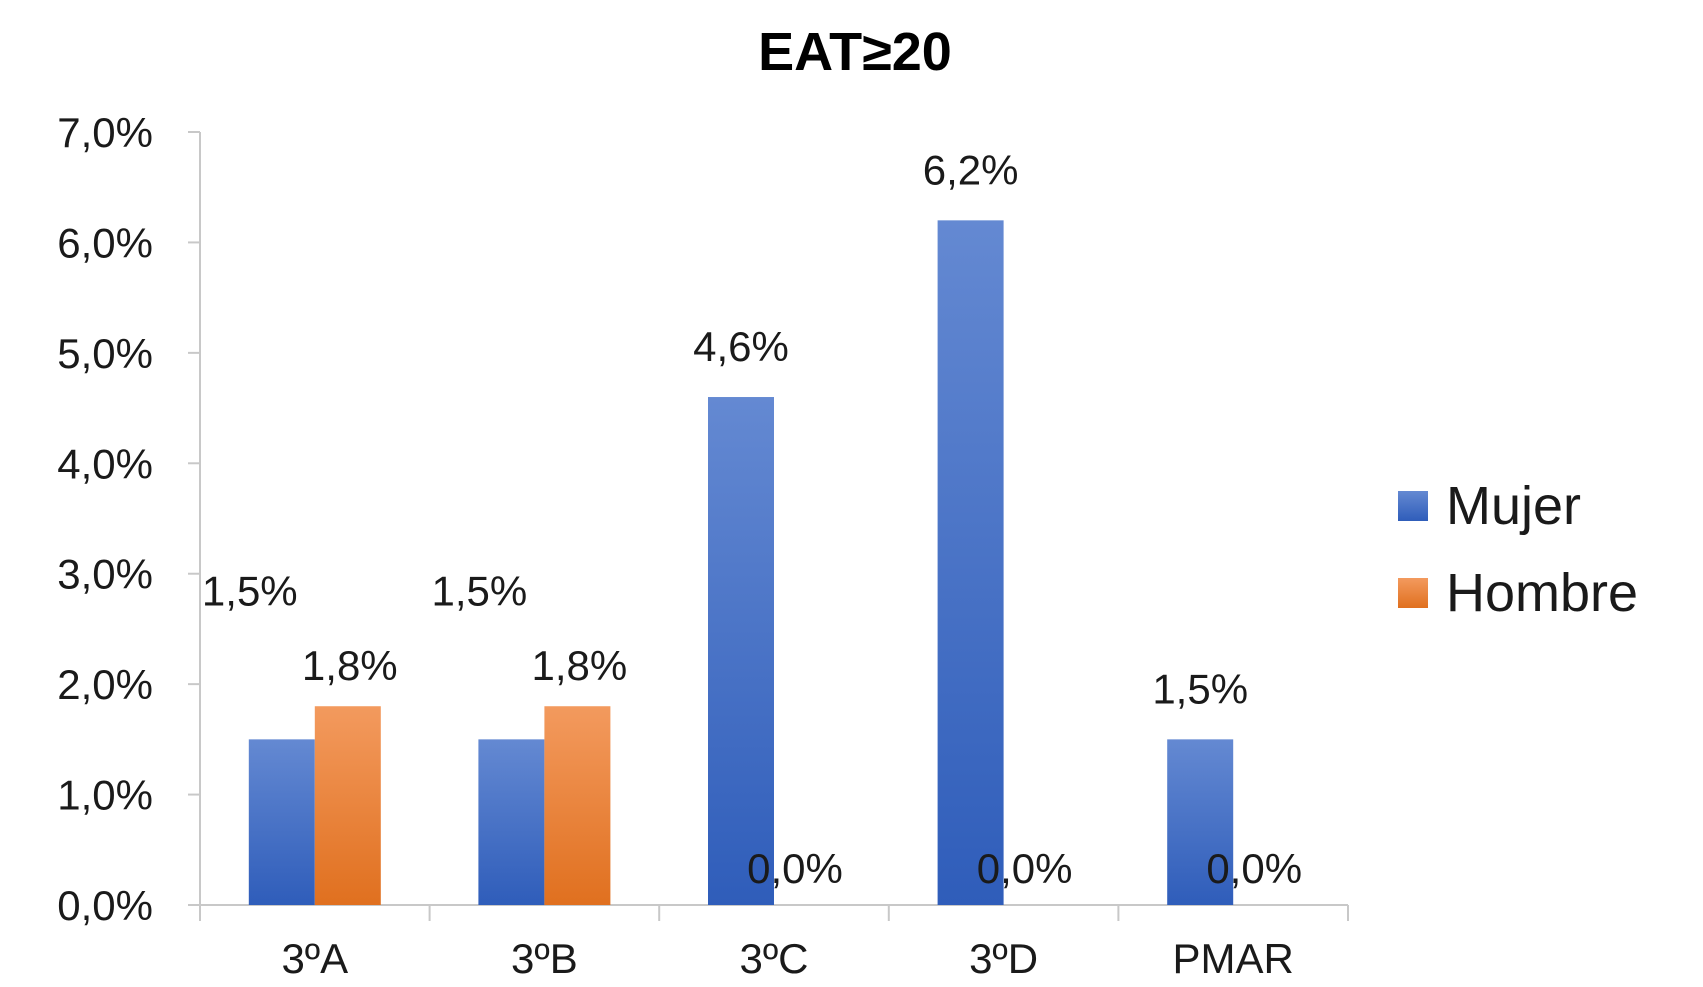 The height and width of the screenshot is (987, 1703). What do you see at coordinates (971, 169) in the screenshot?
I see `data-label-mujer: 6,2%` at bounding box center [971, 169].